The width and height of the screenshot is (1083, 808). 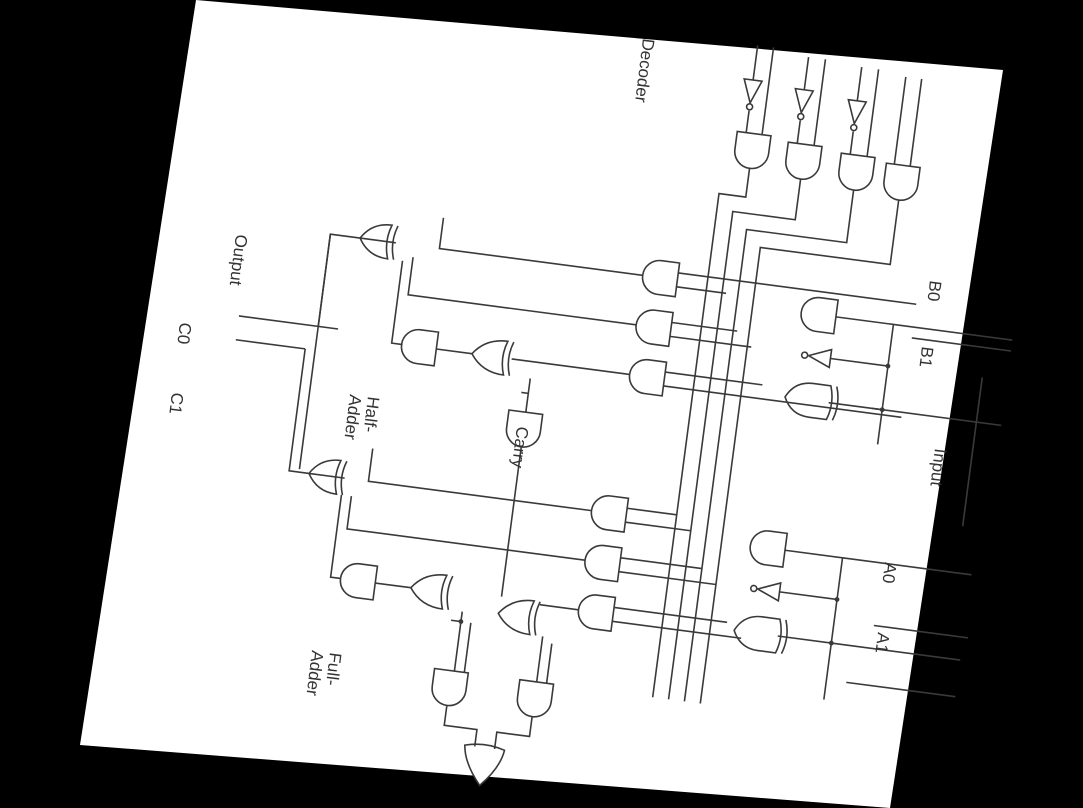 I want to click on lower-right-inverter, so click(x=765, y=592).